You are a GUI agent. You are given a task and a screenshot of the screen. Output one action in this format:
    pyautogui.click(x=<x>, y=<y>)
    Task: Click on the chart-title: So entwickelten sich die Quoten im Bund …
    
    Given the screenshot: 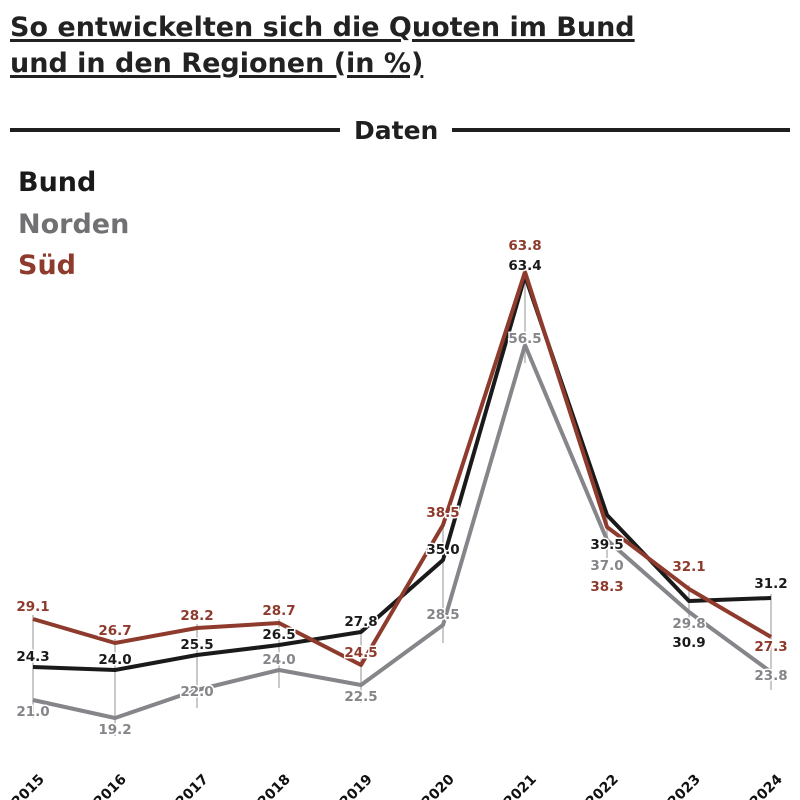 What is the action you would take?
    pyautogui.click(x=380, y=45)
    